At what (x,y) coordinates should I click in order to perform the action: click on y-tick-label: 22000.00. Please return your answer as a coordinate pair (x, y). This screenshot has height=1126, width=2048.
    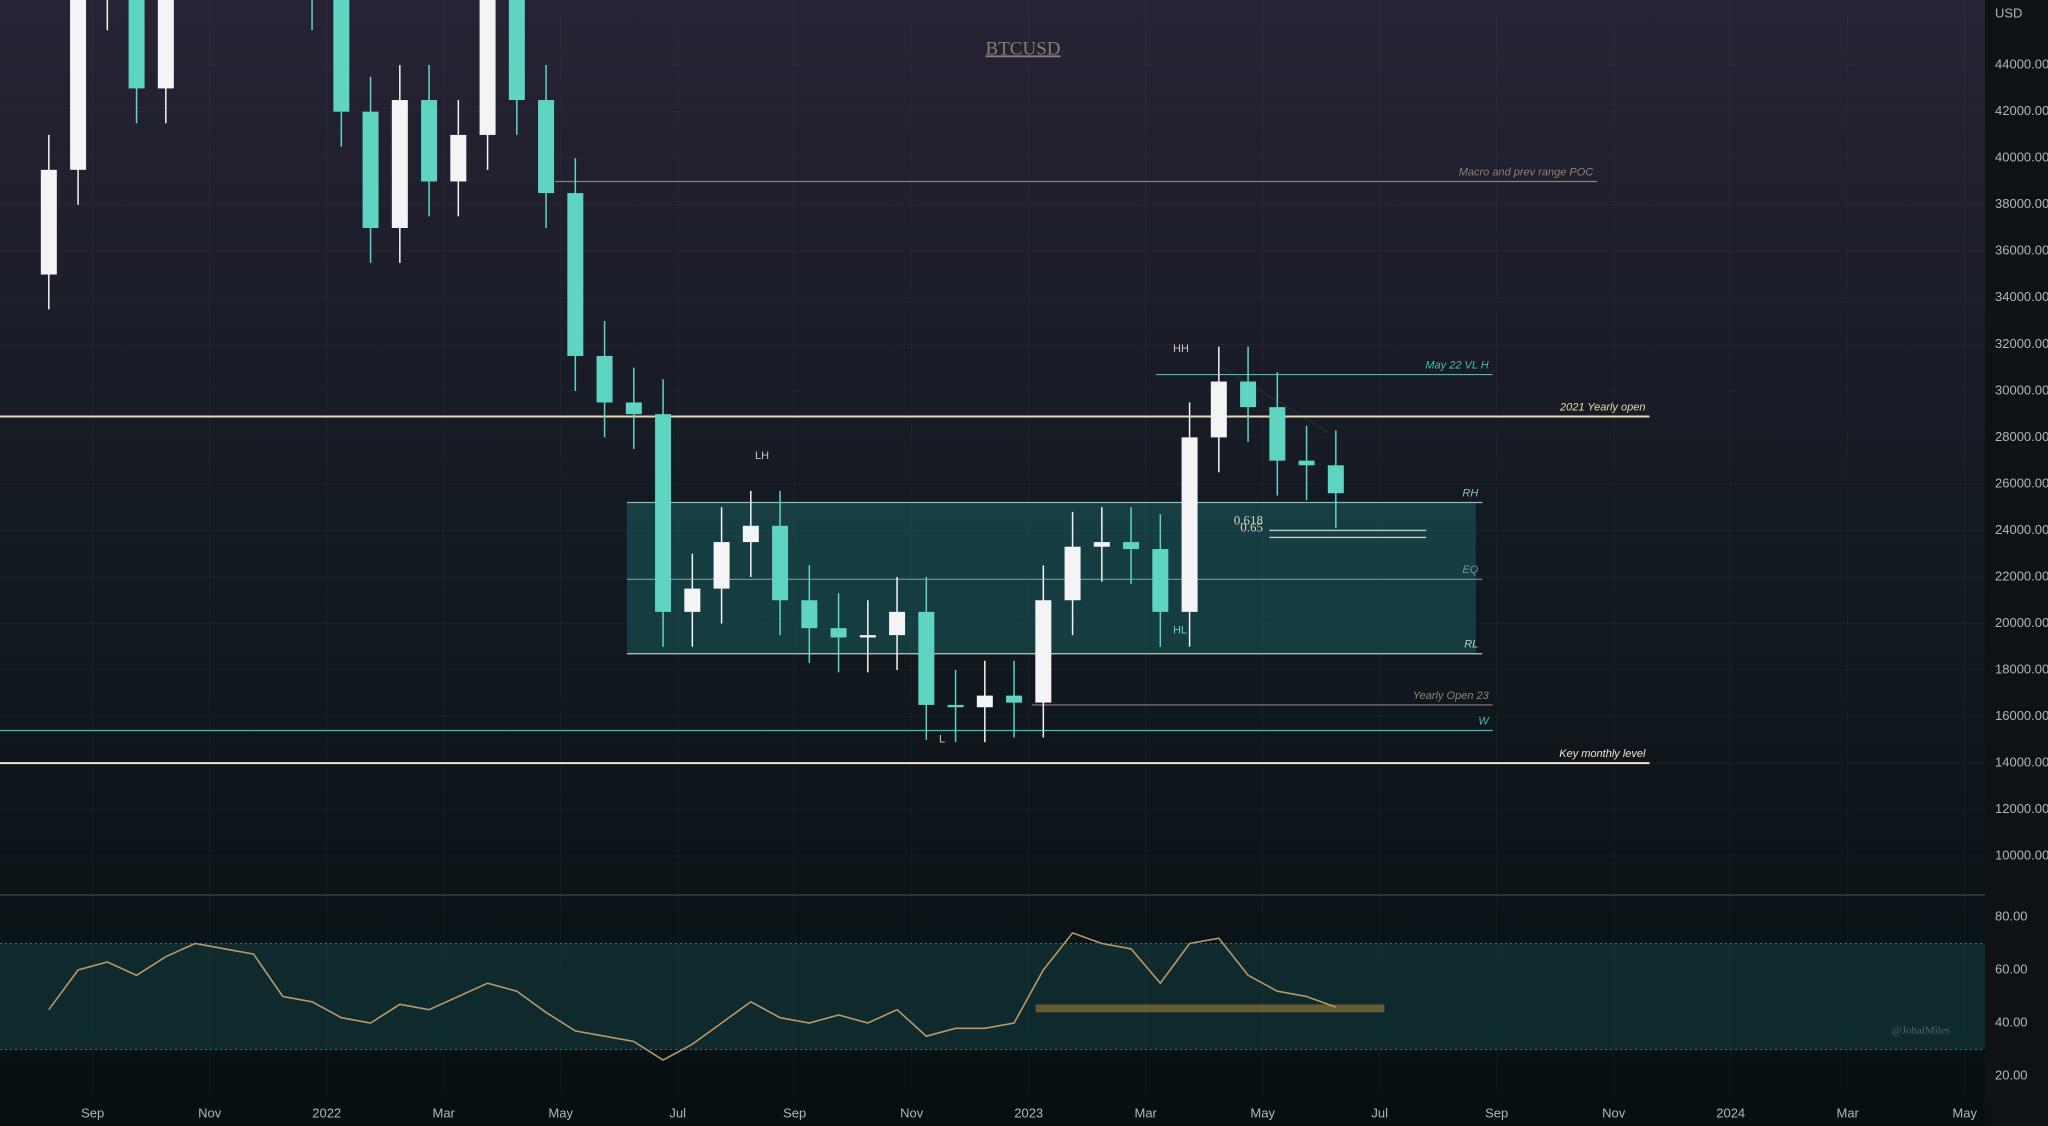
    Looking at the image, I should click on (2021, 575).